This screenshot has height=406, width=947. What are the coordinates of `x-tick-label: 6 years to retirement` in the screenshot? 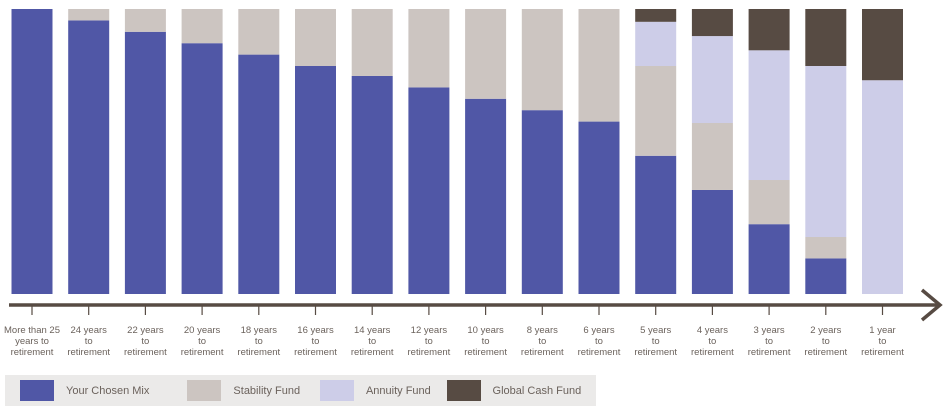 It's located at (599, 341).